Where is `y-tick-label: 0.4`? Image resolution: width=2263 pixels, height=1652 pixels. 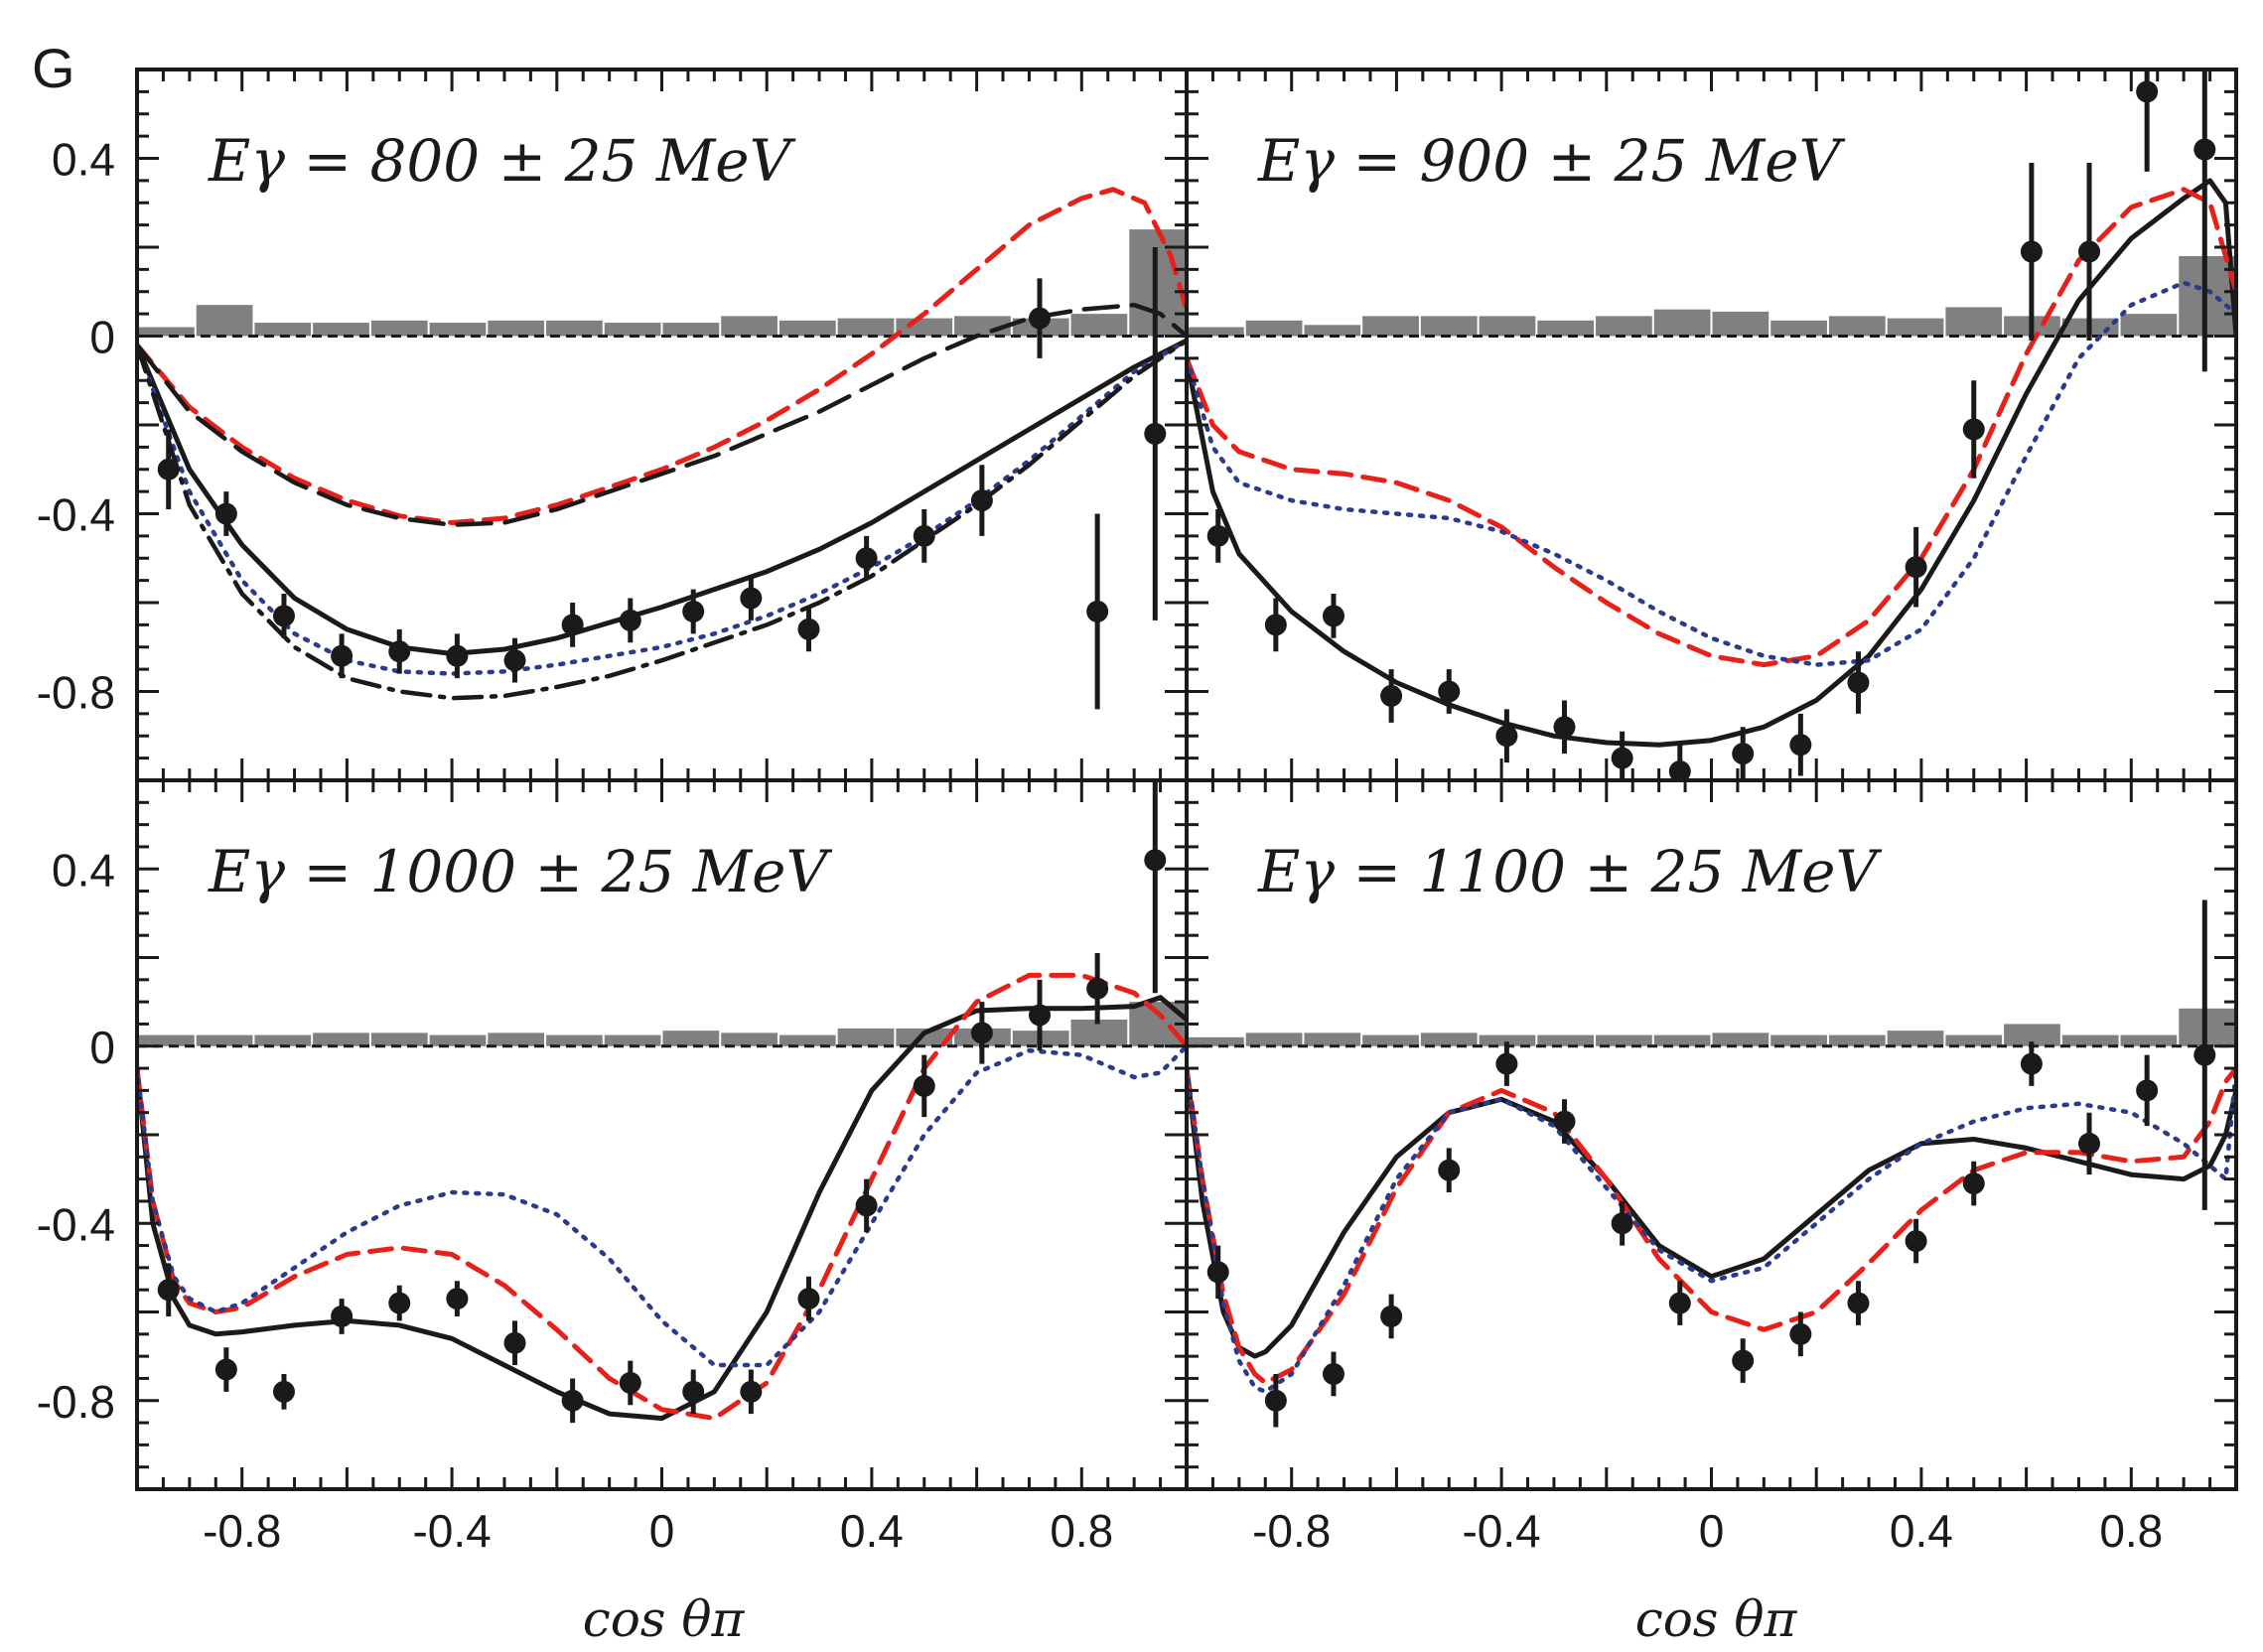 y-tick-label: 0.4 is located at coordinates (83, 870).